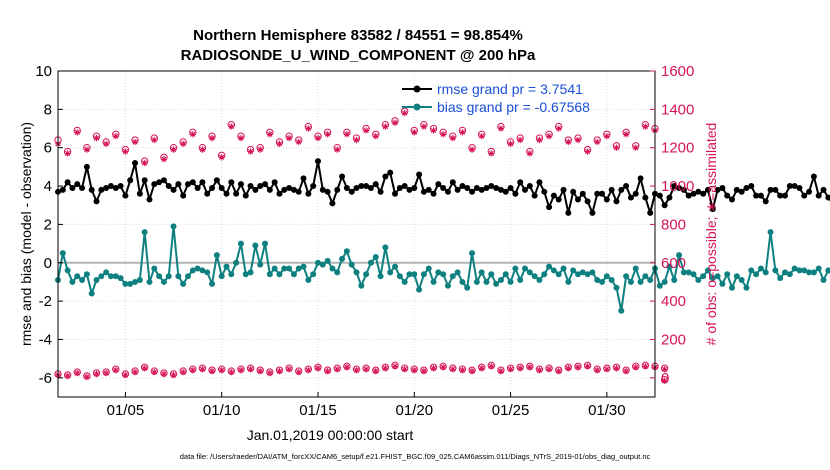 This screenshot has height=470, width=830. I want to click on y-right-tick-label: 1400, so click(677, 109).